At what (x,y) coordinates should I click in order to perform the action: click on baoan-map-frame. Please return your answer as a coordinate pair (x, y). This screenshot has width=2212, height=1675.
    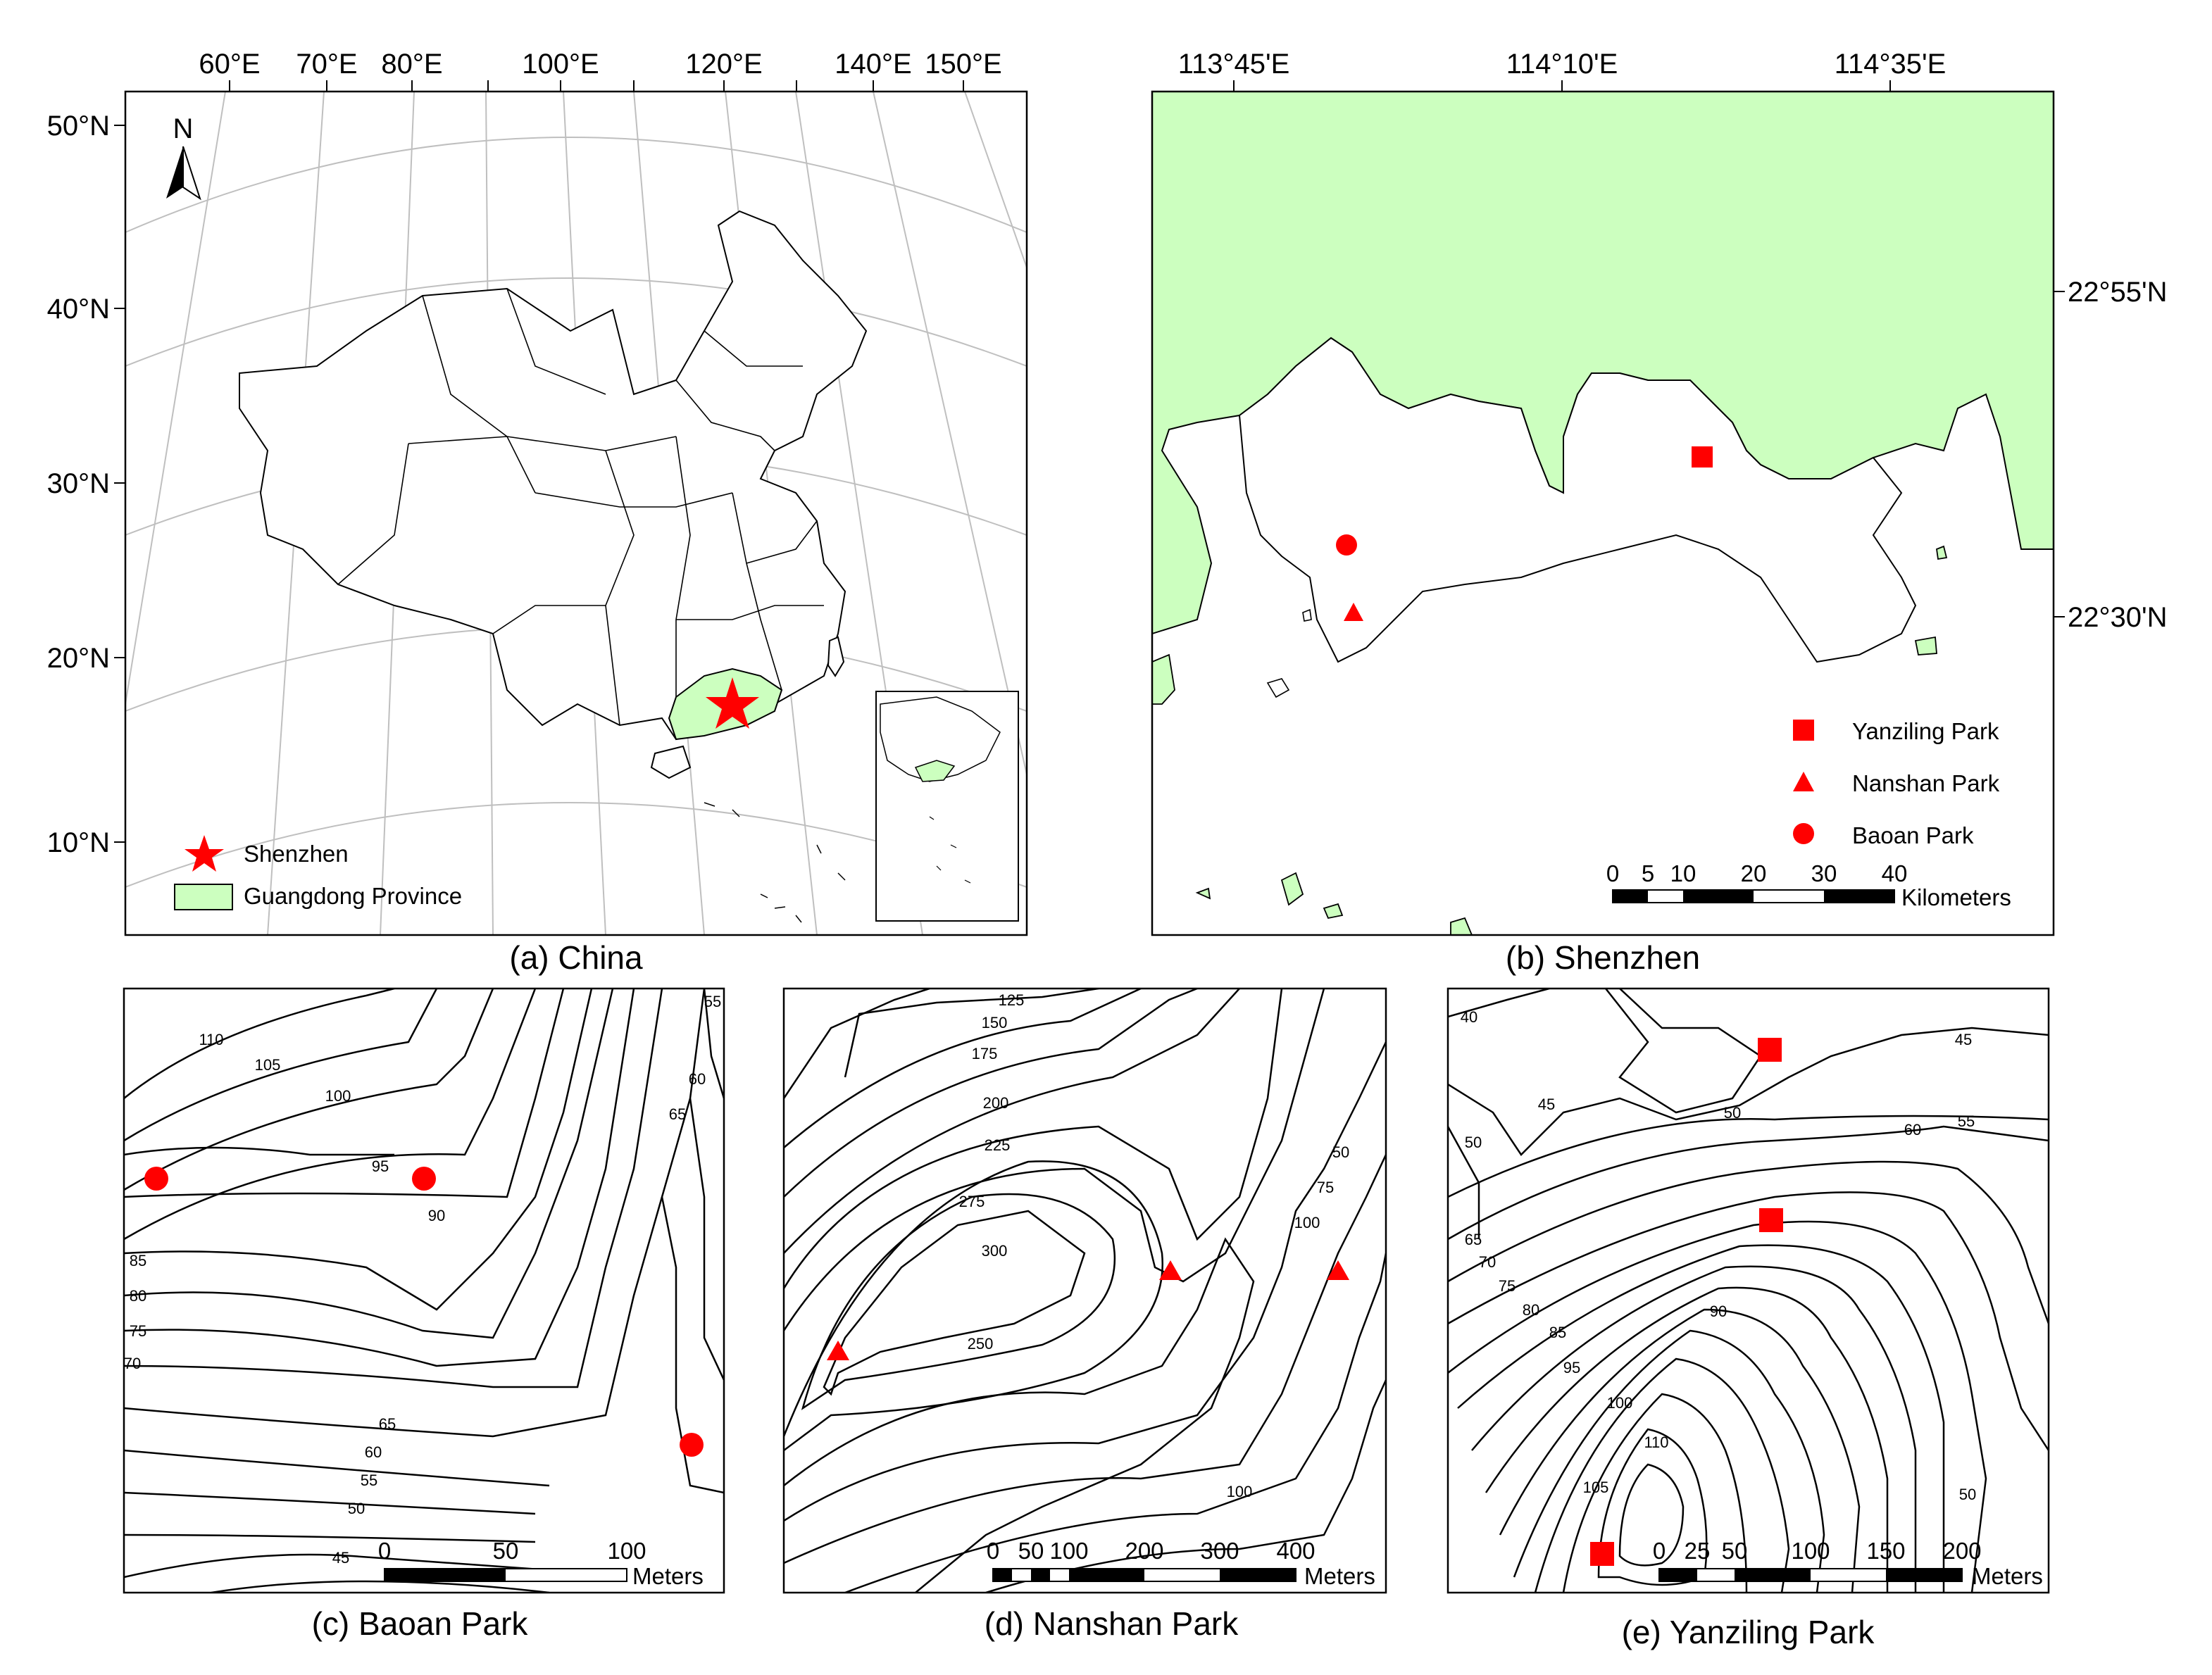
    Looking at the image, I should click on (424, 1290).